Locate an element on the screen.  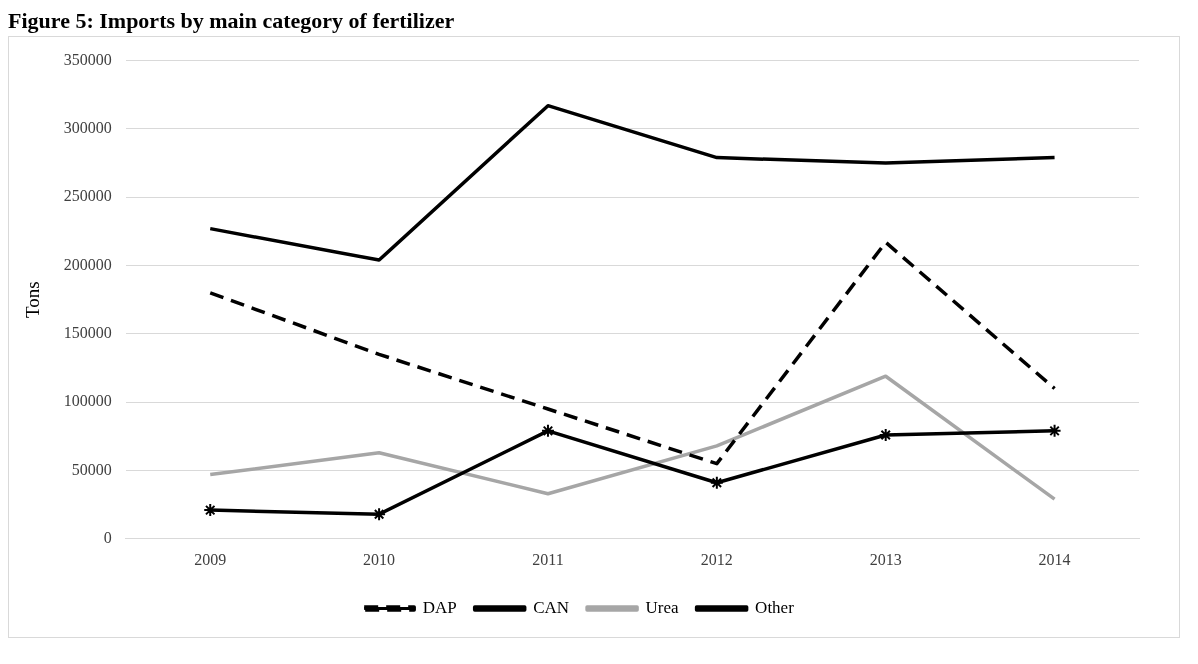
y-tick-label: 50000 is located at coordinates (91, 469).